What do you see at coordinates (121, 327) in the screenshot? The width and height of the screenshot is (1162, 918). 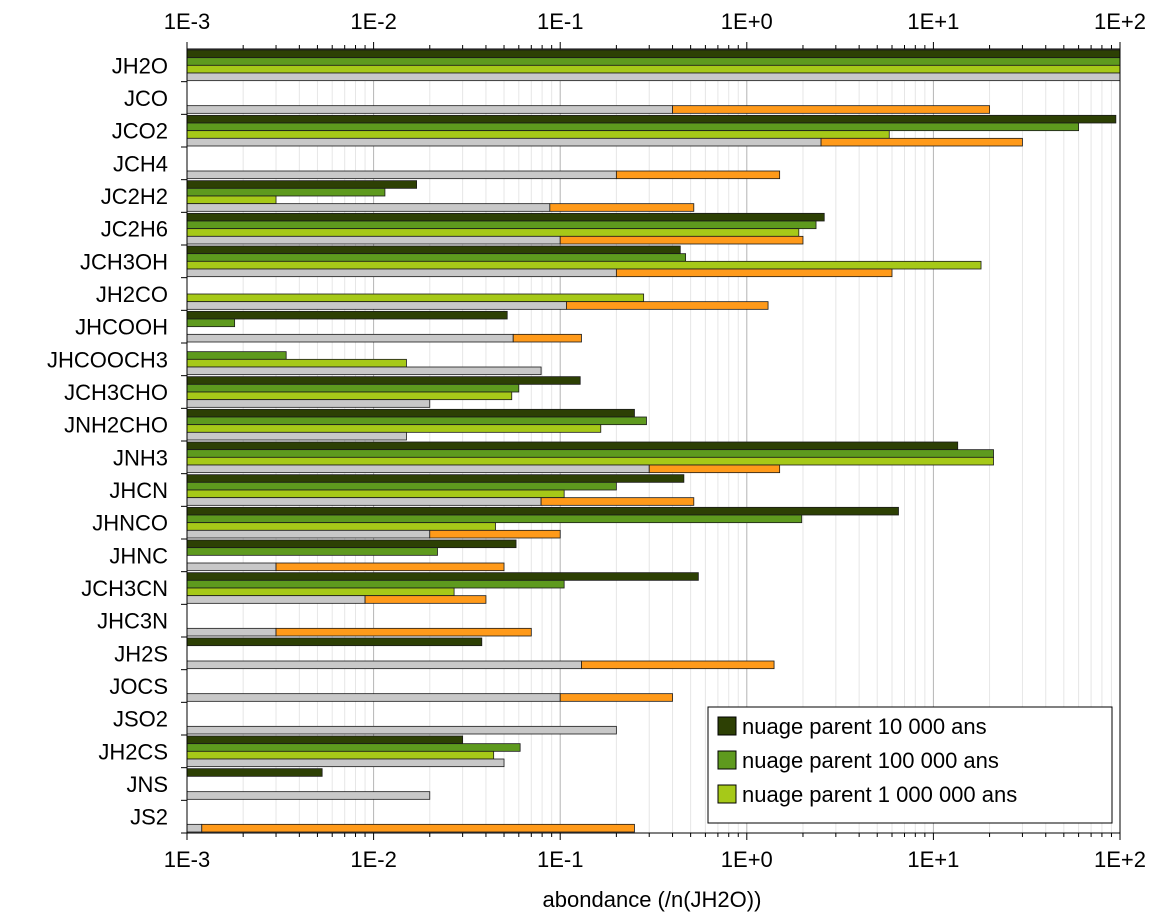 I see `category-label: JHCOOH` at bounding box center [121, 327].